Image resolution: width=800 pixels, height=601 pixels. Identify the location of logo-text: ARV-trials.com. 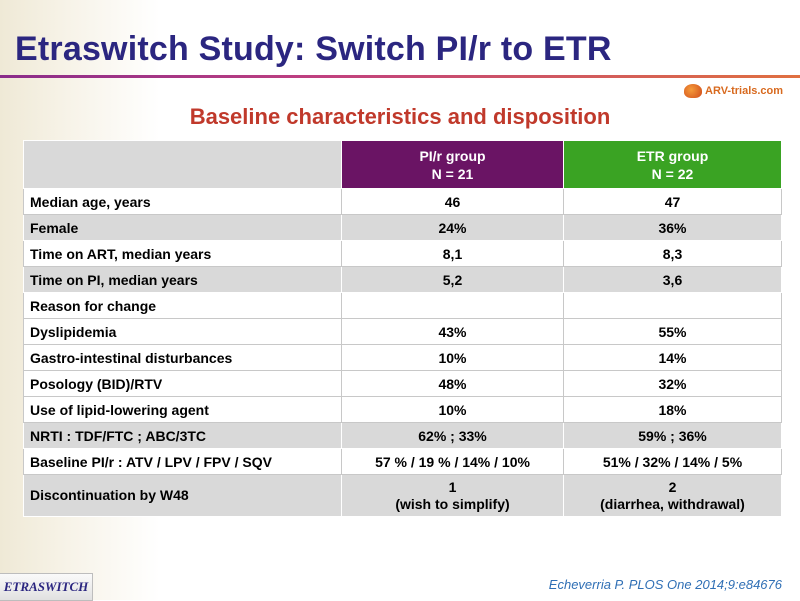
(744, 91).